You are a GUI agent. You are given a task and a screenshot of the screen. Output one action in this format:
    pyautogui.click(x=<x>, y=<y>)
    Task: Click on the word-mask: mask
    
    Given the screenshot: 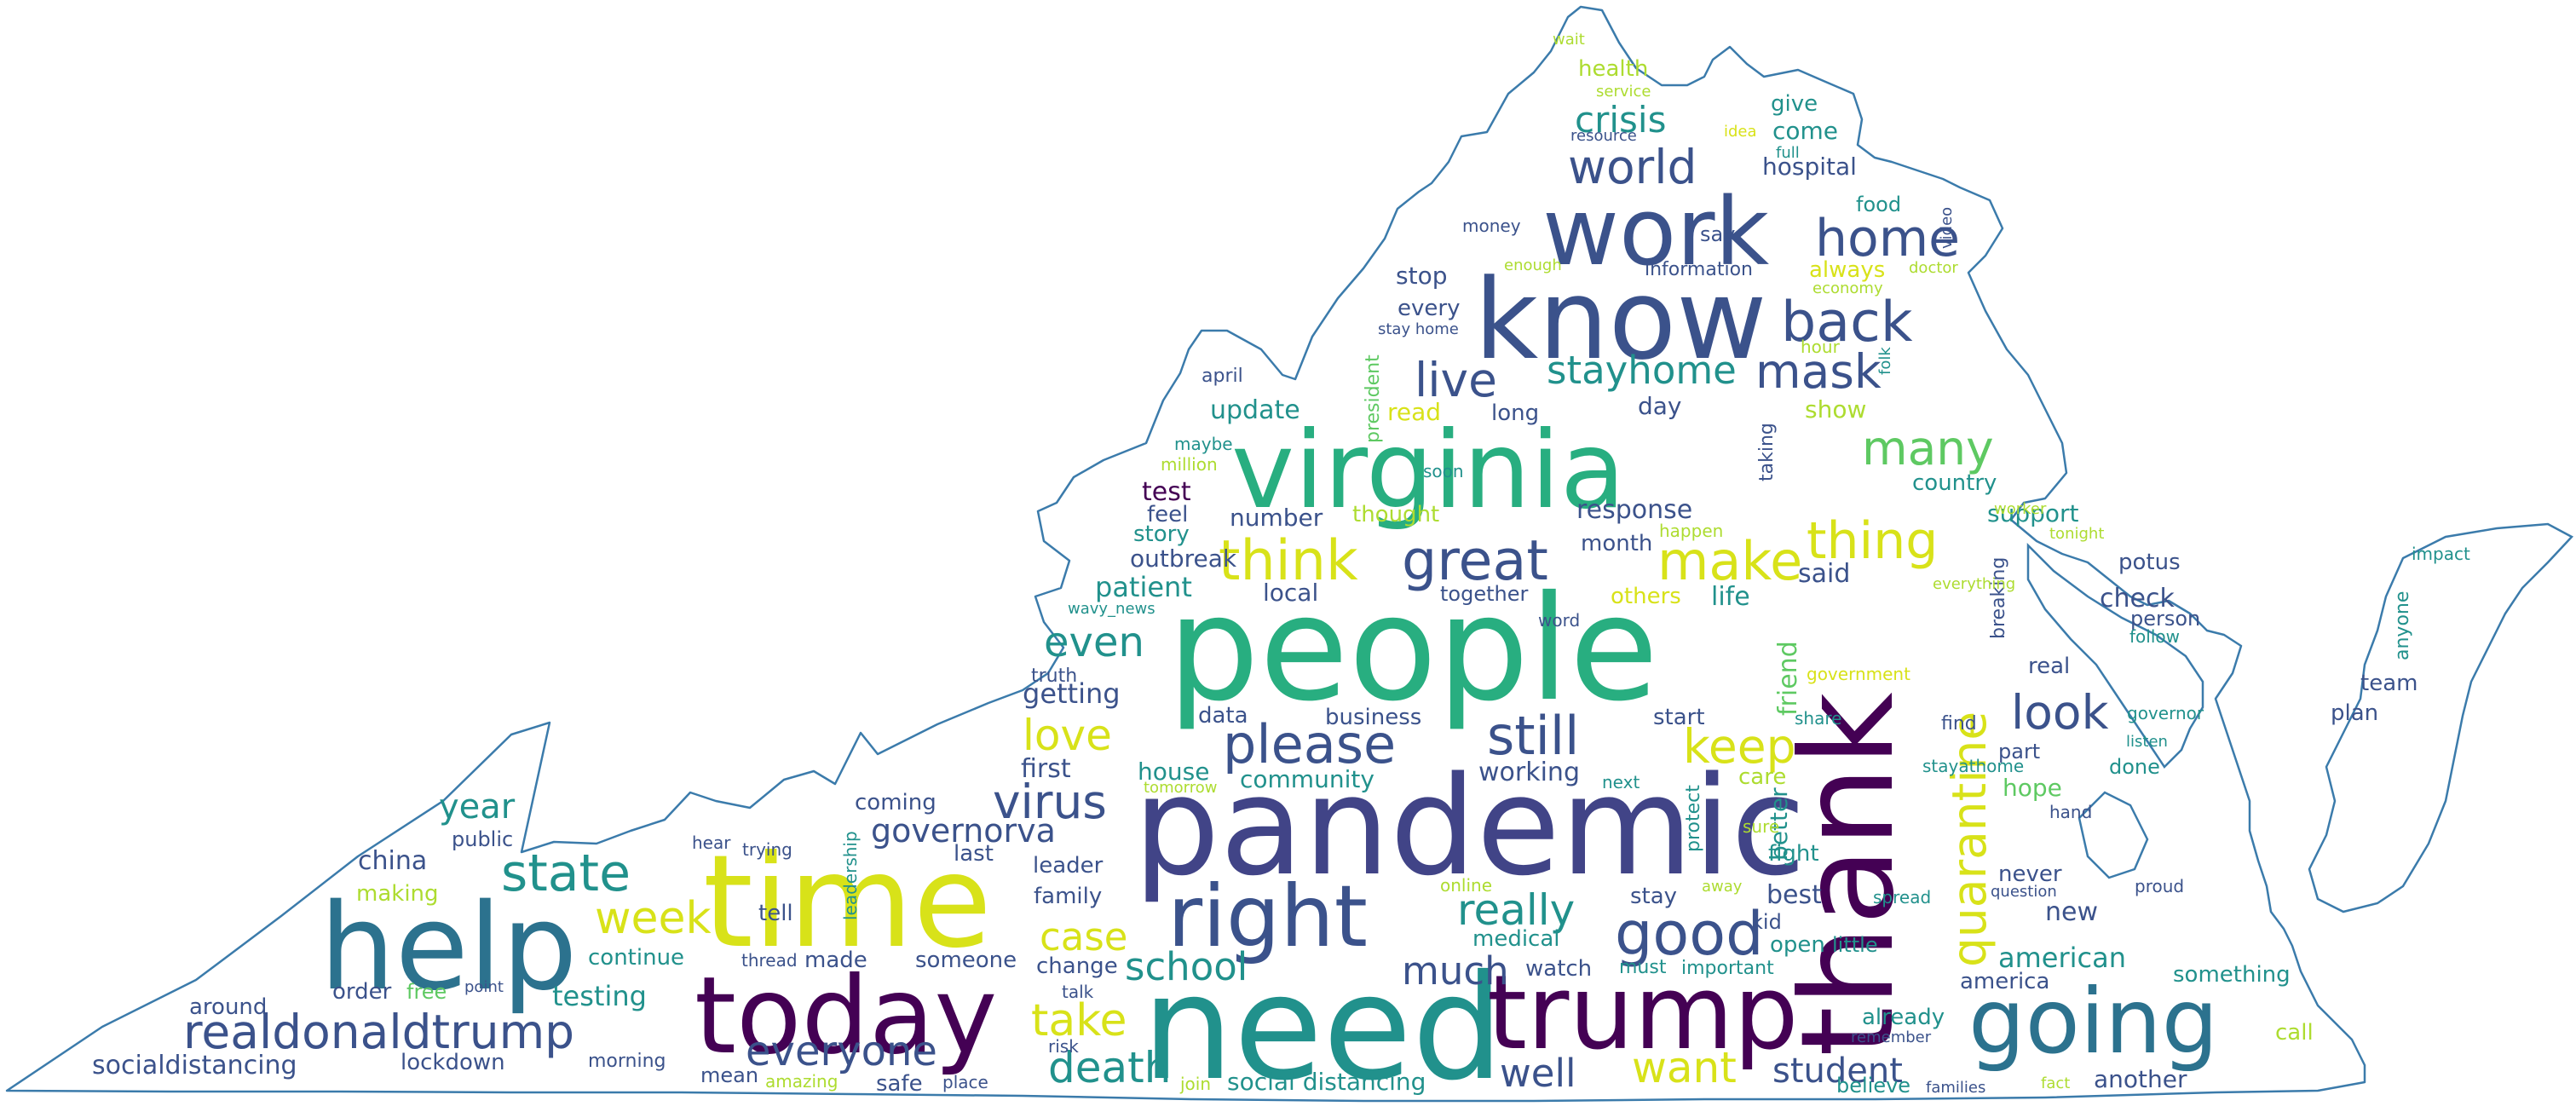 What is the action you would take?
    pyautogui.click(x=1818, y=371)
    